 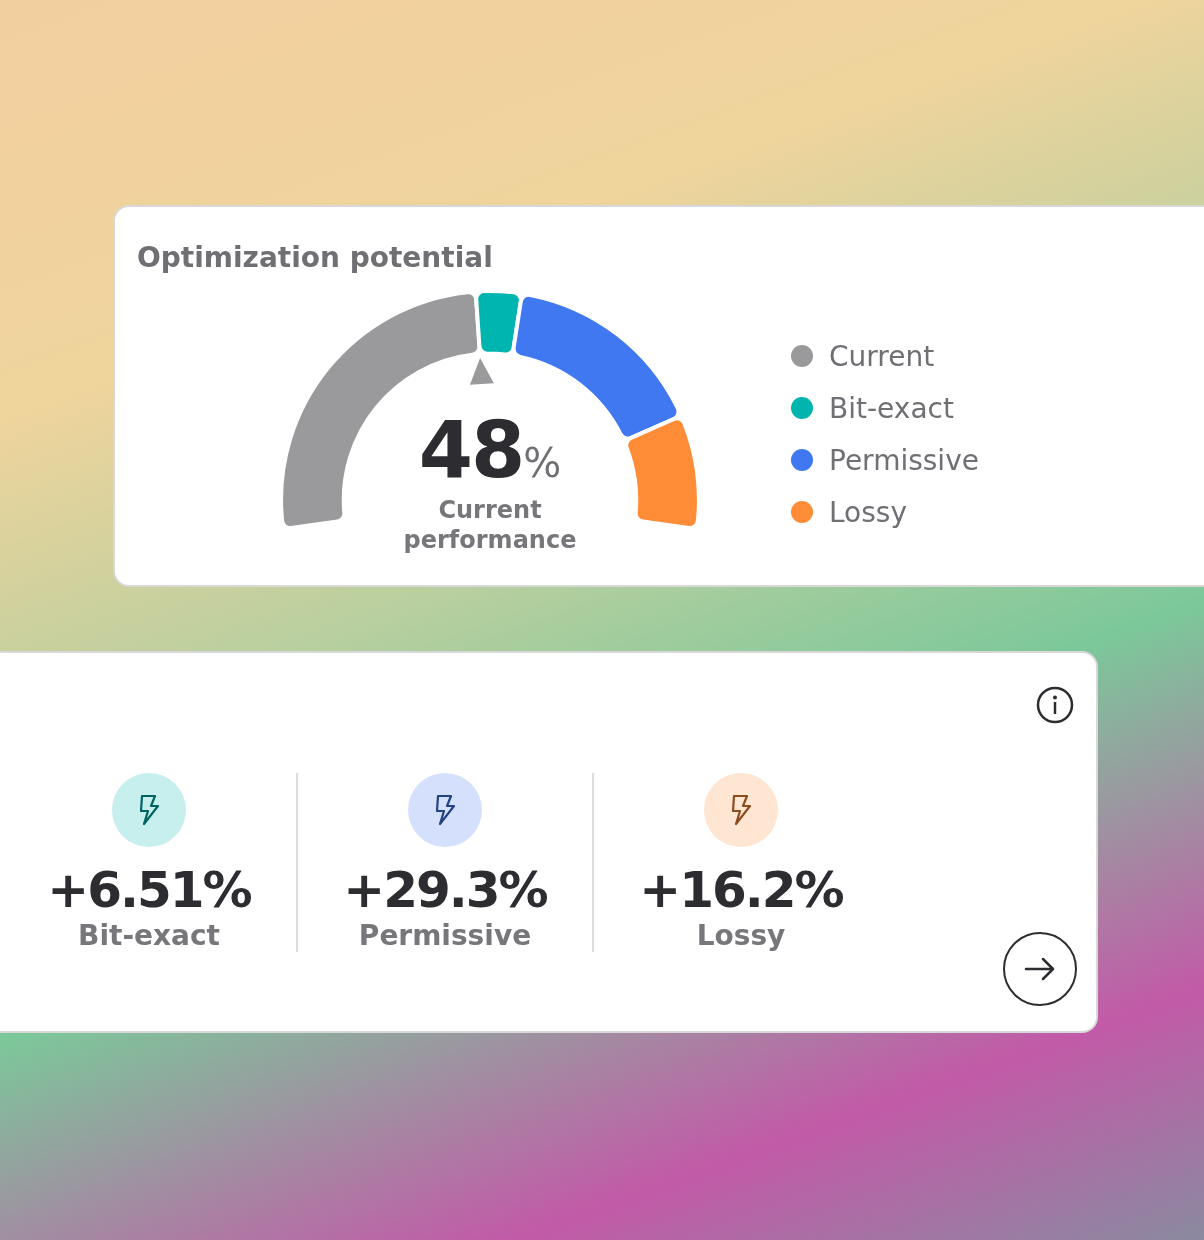 What do you see at coordinates (149, 890) in the screenshot?
I see `text: +6.51%` at bounding box center [149, 890].